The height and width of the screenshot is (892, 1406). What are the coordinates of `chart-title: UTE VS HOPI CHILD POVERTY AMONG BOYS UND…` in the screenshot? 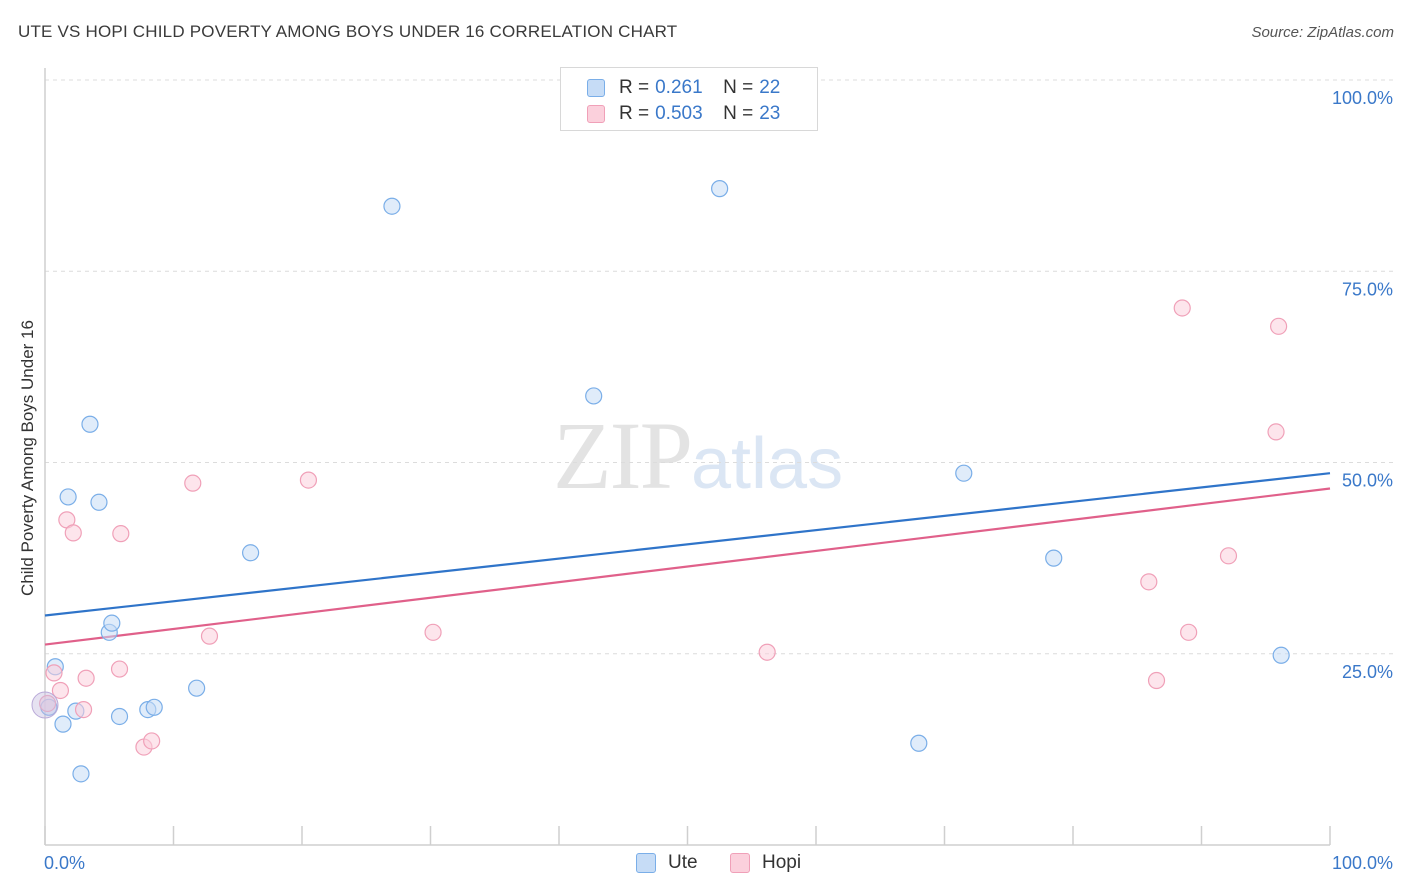 It's located at (348, 31).